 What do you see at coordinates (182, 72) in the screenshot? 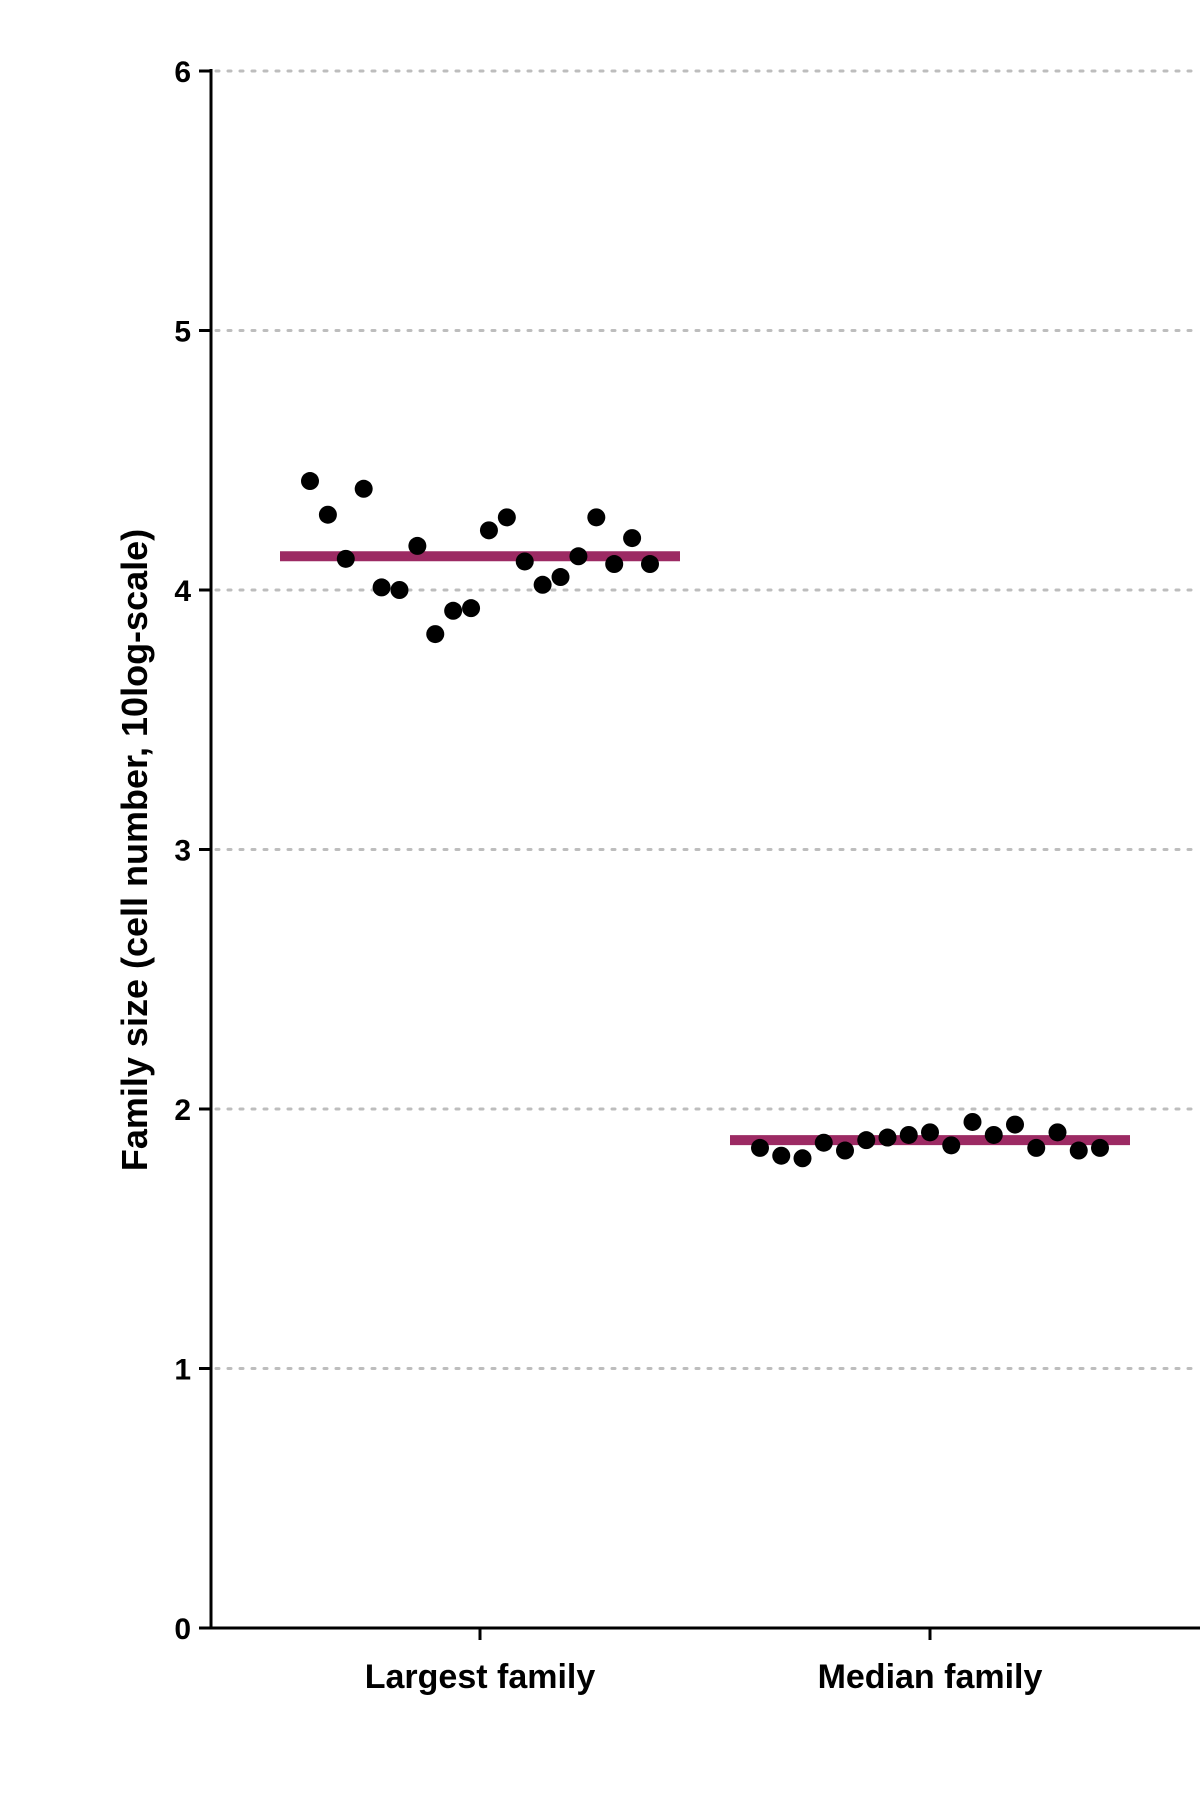
I see `y-tick-label-6: 6` at bounding box center [182, 72].